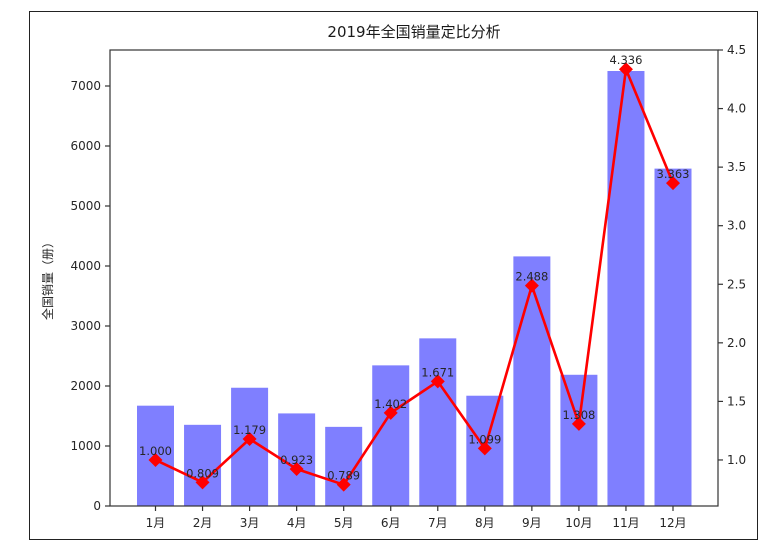 This screenshot has width=774, height=558. What do you see at coordinates (736, 167) in the screenshot?
I see `y2-tick-label: 3.5` at bounding box center [736, 167].